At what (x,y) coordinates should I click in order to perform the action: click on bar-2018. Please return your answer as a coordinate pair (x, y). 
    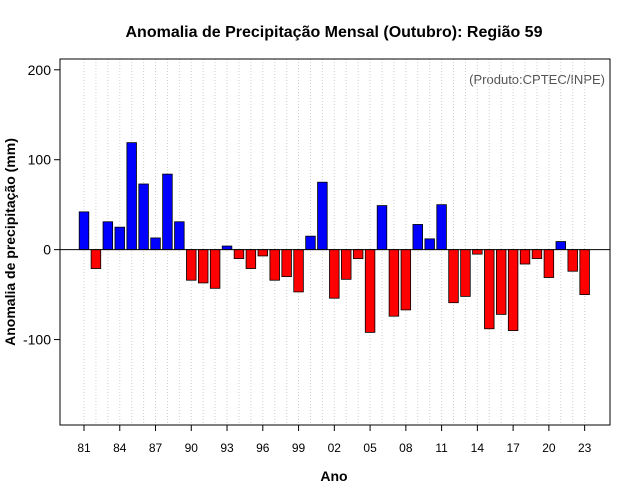
    Looking at the image, I should click on (525, 257).